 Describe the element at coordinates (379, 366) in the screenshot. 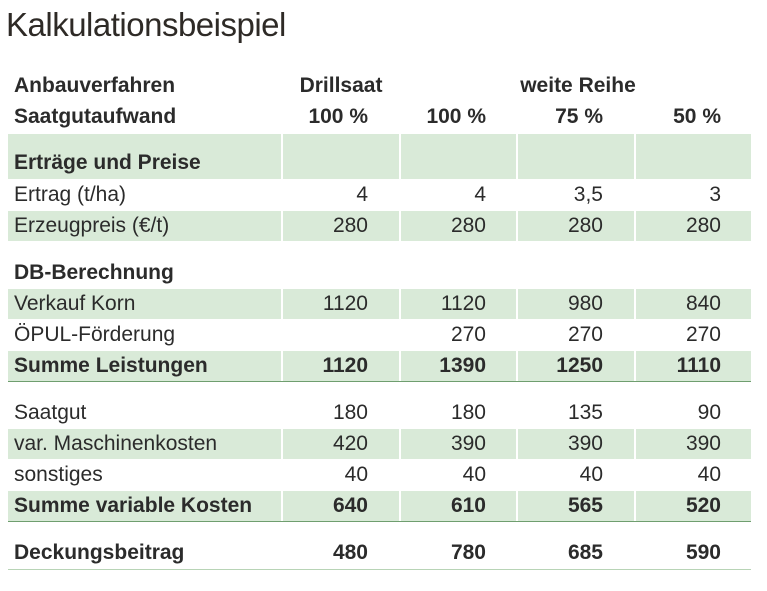

I see `table-row-summe-leistungen: Summe Leistungen 1120 1390 1250 1110` at that location.